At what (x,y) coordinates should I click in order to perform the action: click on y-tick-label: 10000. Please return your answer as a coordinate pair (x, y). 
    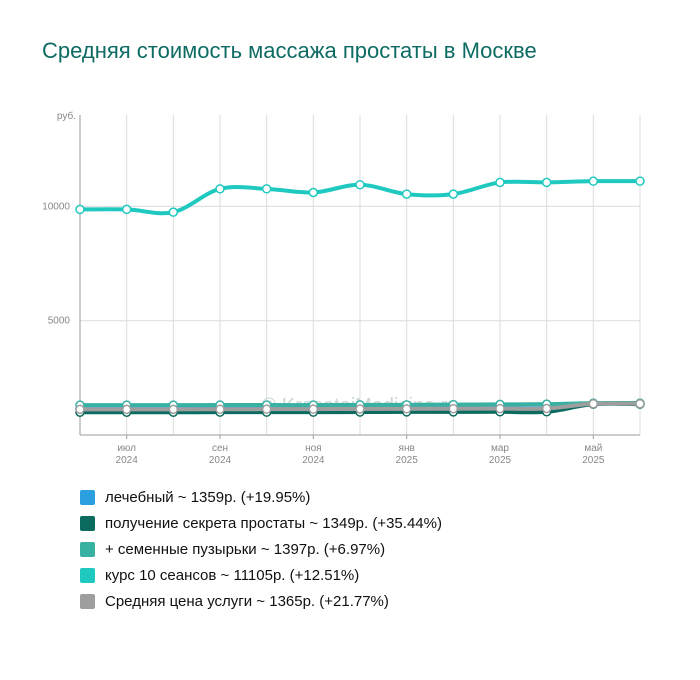
    Looking at the image, I should click on (56, 206).